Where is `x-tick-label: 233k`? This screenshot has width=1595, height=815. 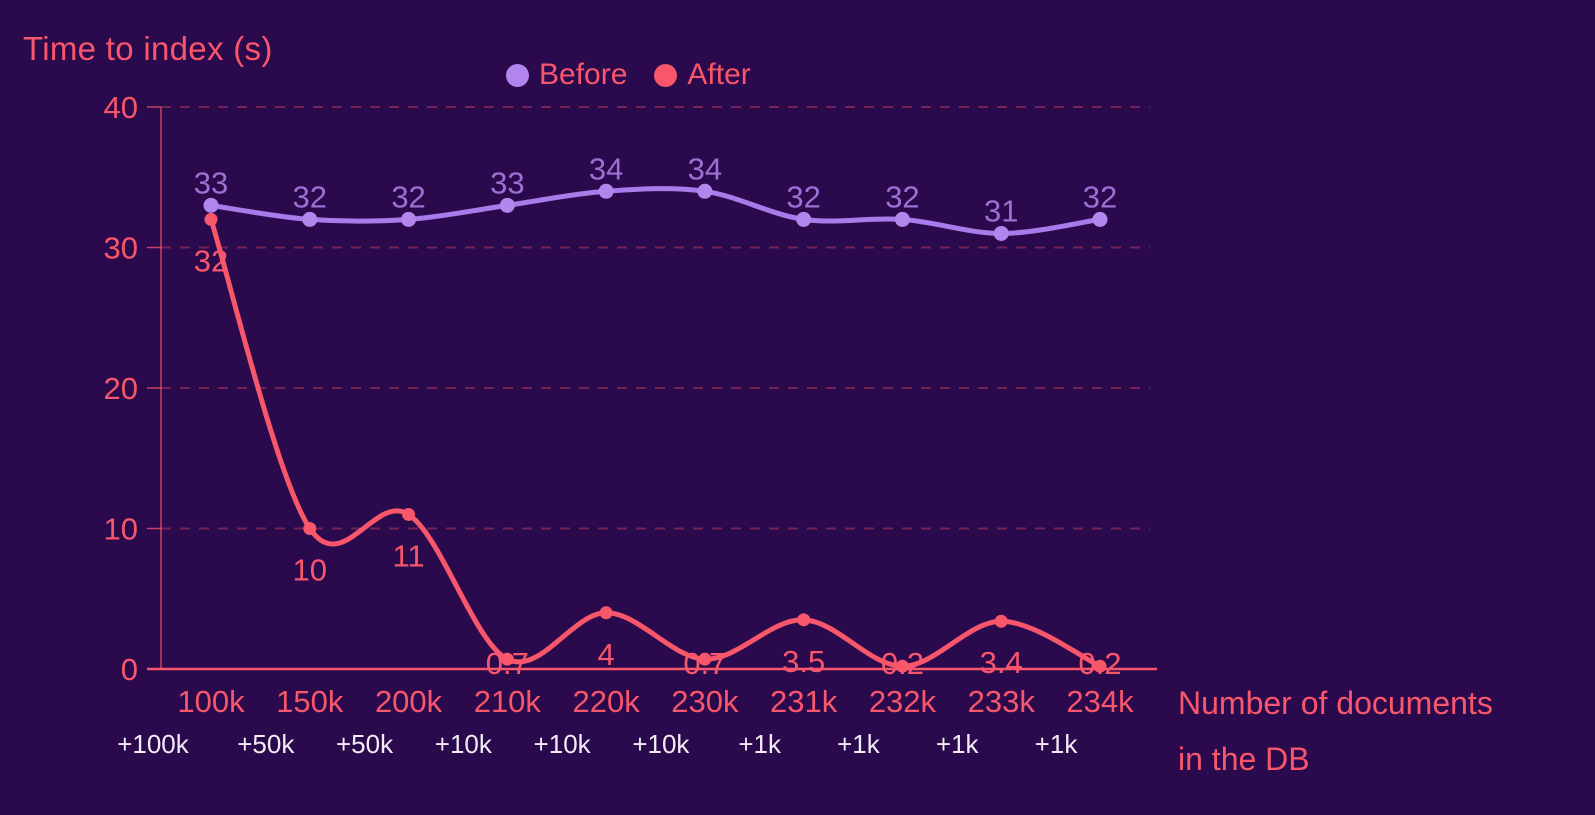
x-tick-label: 233k is located at coordinates (1002, 701).